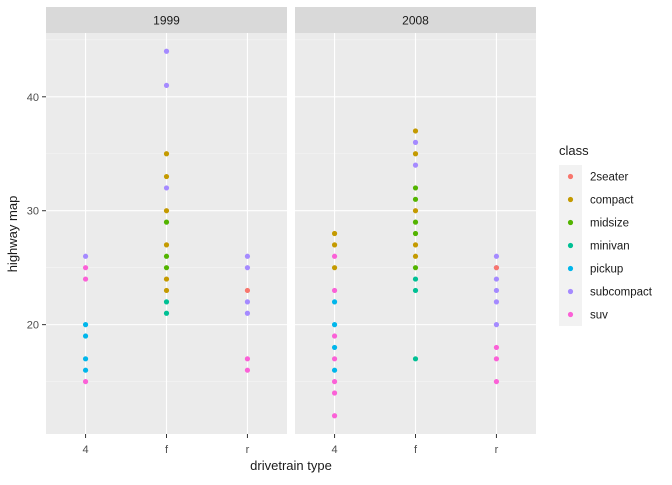 This screenshot has height=485, width=672. What do you see at coordinates (291, 445) in the screenshot?
I see `x-axis: 4 f r 4 f r` at bounding box center [291, 445].